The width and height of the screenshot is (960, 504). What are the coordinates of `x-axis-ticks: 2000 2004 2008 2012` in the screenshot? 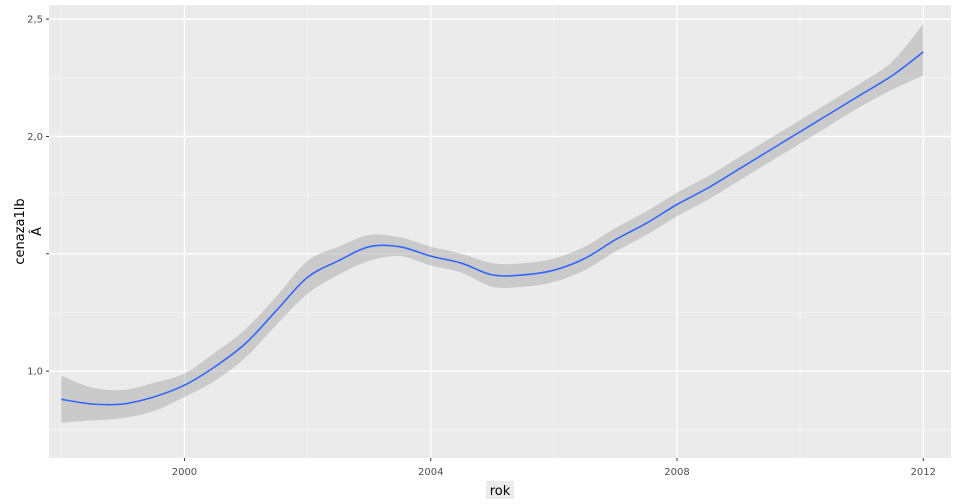 It's located at (554, 468).